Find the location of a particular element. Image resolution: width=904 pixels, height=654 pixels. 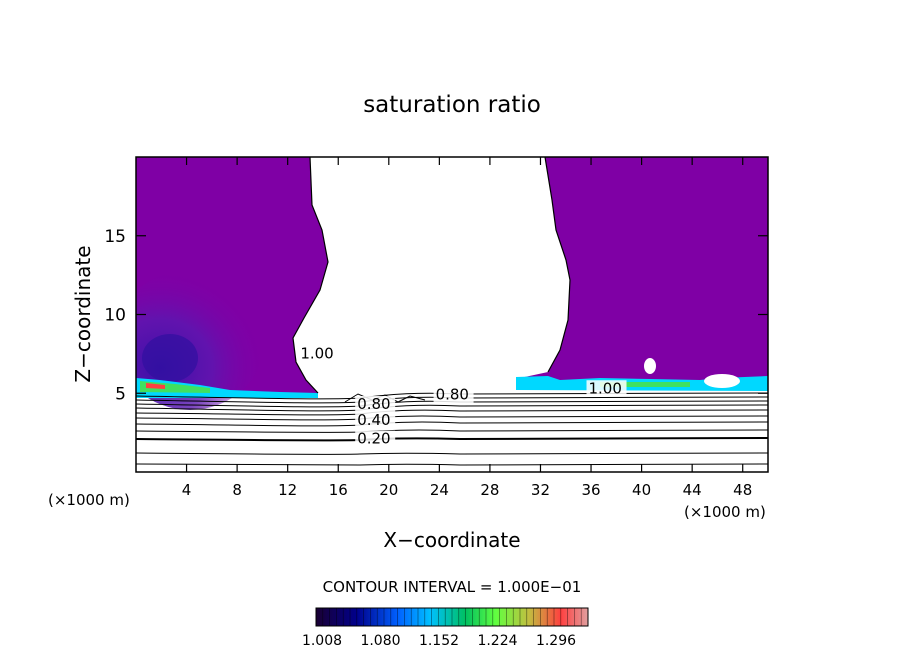

x-tick-label: 40 is located at coordinates (641, 490).